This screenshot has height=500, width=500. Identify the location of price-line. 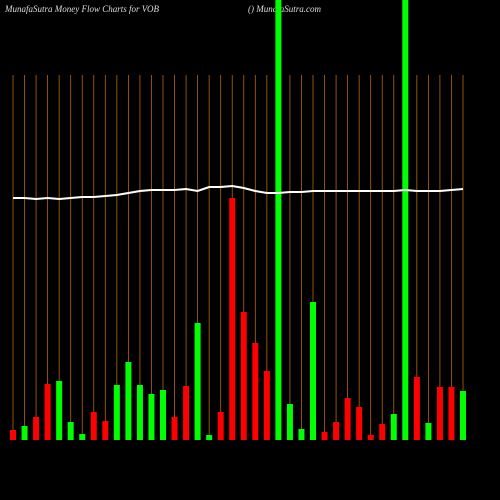
(238, 192).